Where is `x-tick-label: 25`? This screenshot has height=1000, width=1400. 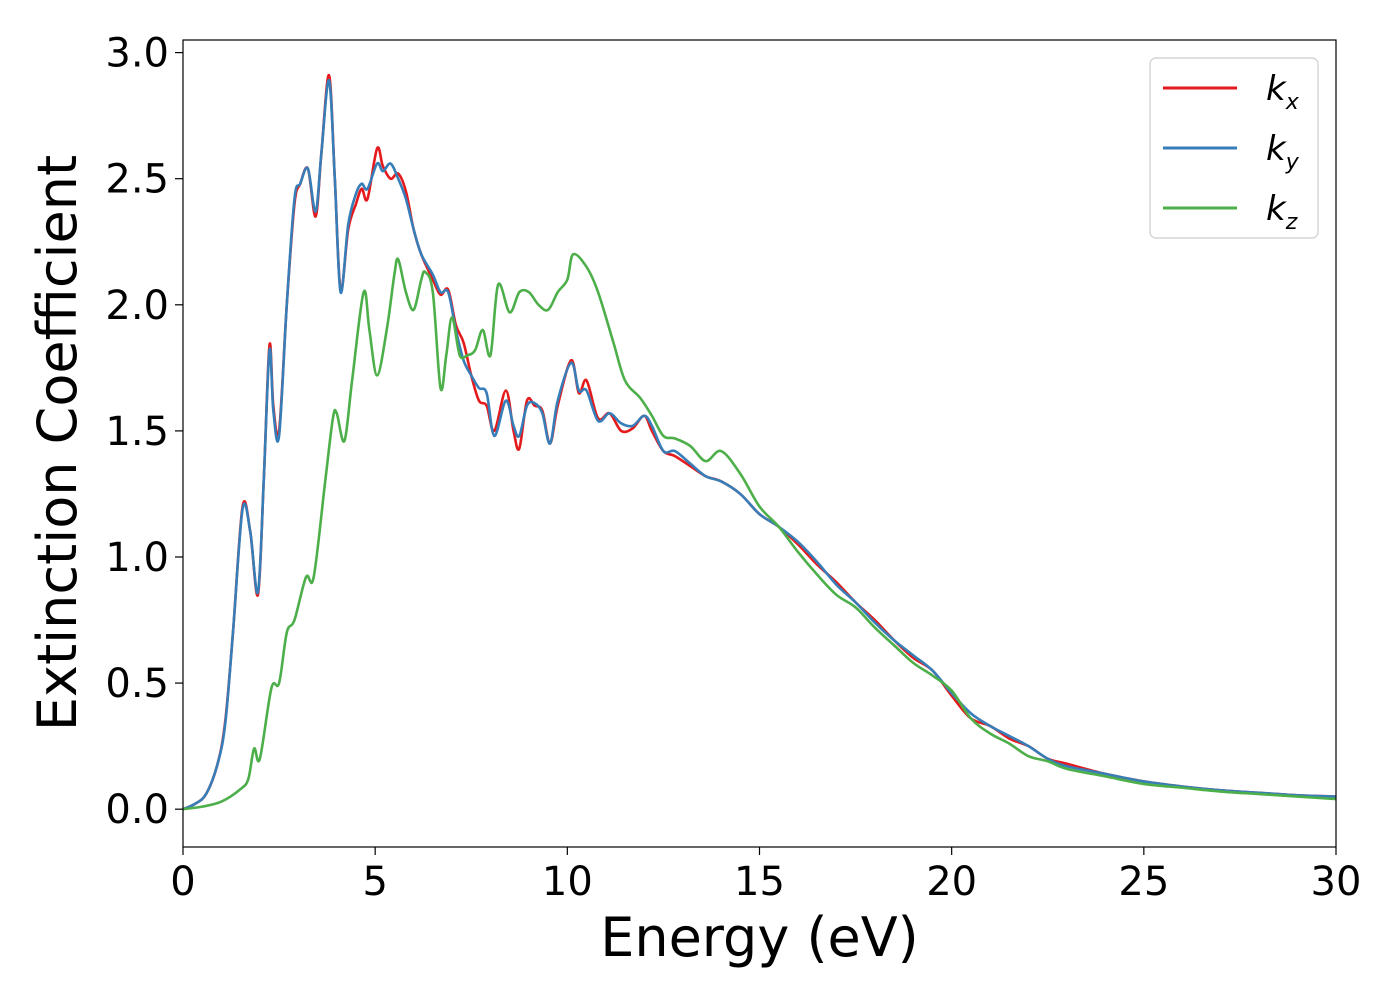 x-tick-label: 25 is located at coordinates (1143, 882).